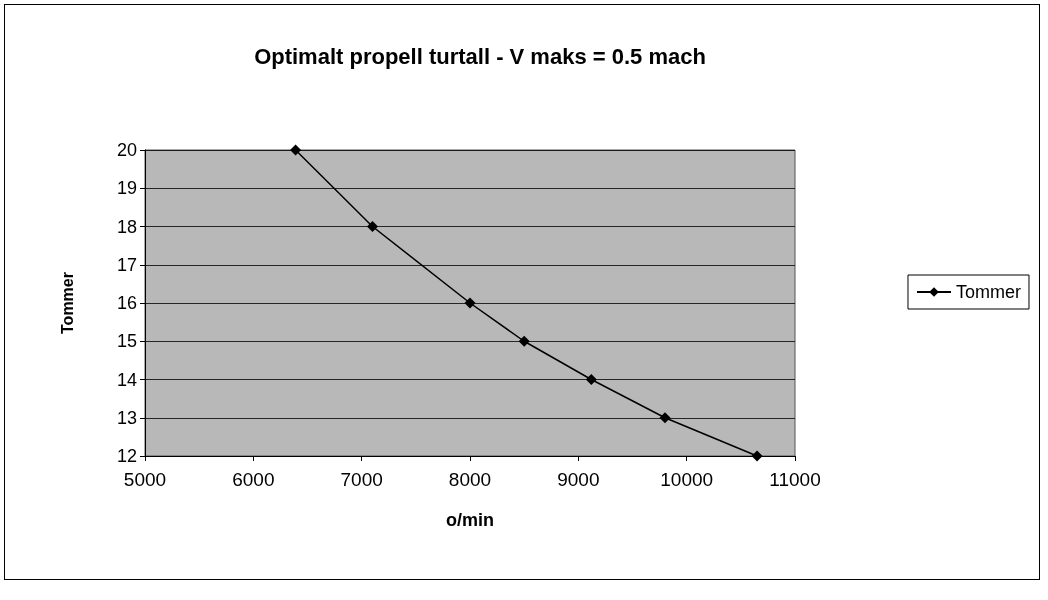  I want to click on y-tick-label: 20, so click(126, 150).